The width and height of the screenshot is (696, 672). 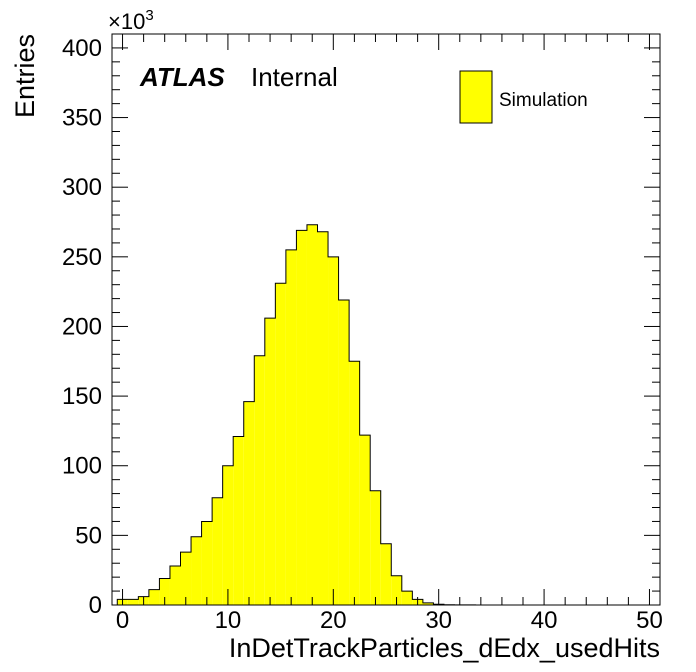 I want to click on y-tick-label: 400, so click(x=82, y=48).